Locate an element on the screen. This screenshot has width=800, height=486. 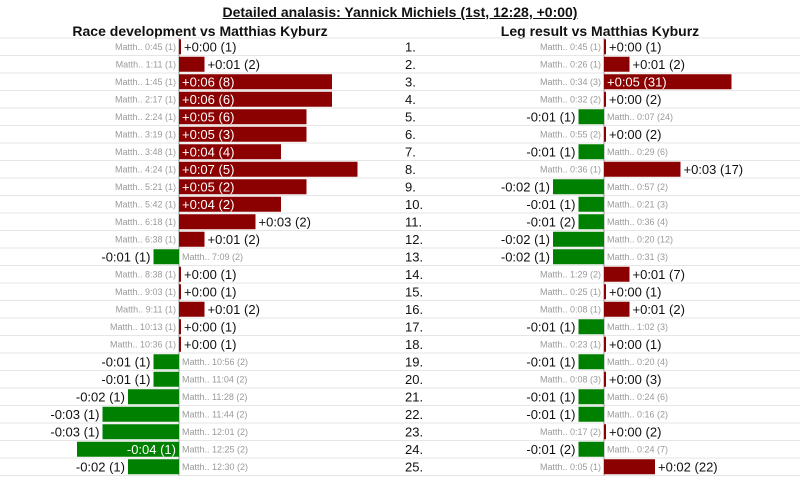
left-split-label: Matth.. 6:18 (1) is located at coordinates (145, 222).